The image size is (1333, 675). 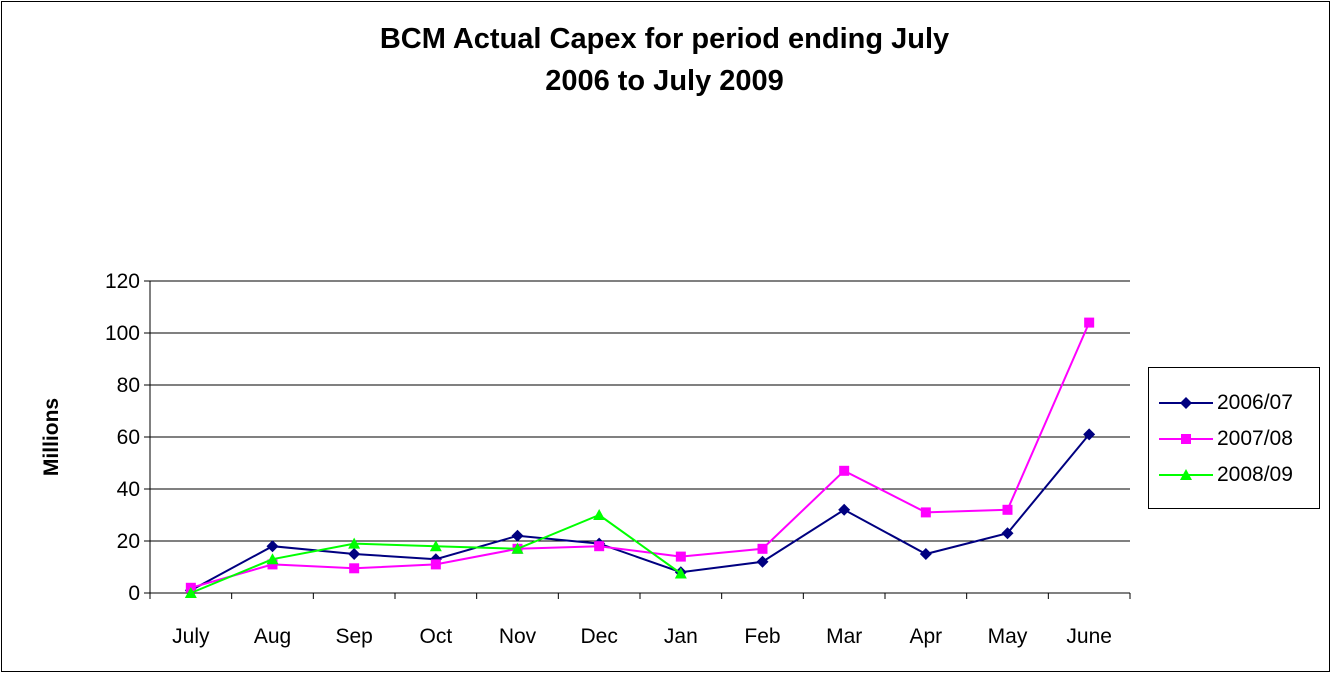 I want to click on y-tick-label: 40, so click(x=128, y=489).